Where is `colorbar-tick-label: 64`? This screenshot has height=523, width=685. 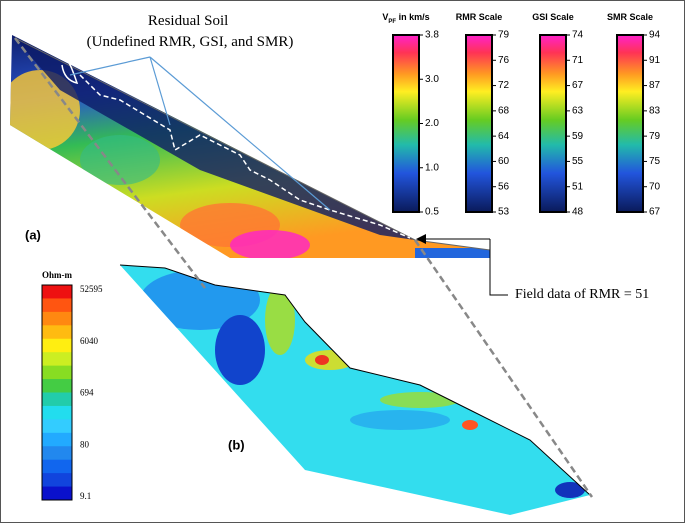 colorbar-tick-label: 64 is located at coordinates (504, 136).